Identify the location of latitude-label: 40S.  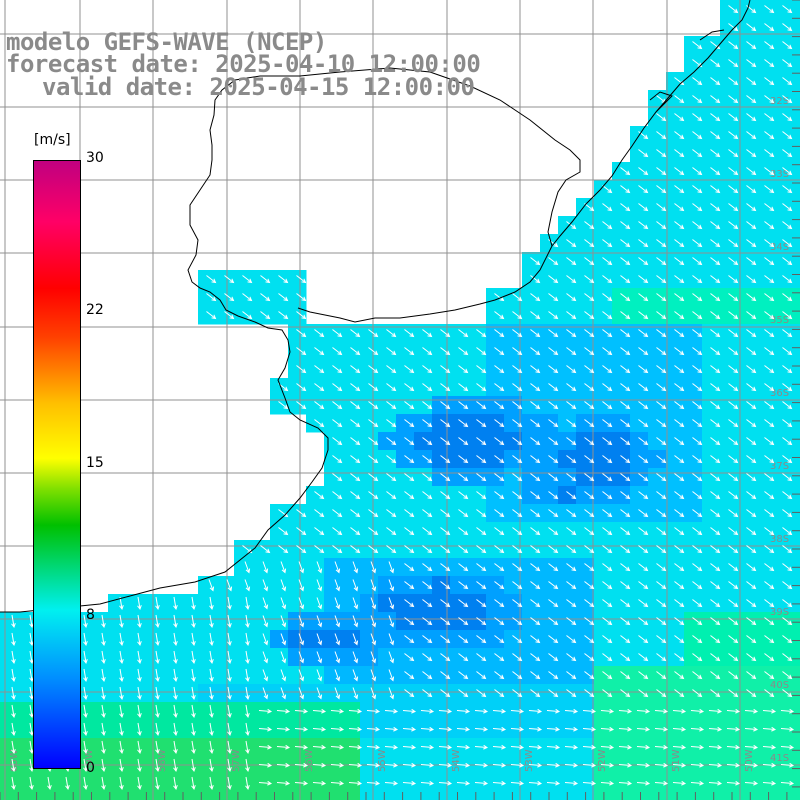
(779, 685).